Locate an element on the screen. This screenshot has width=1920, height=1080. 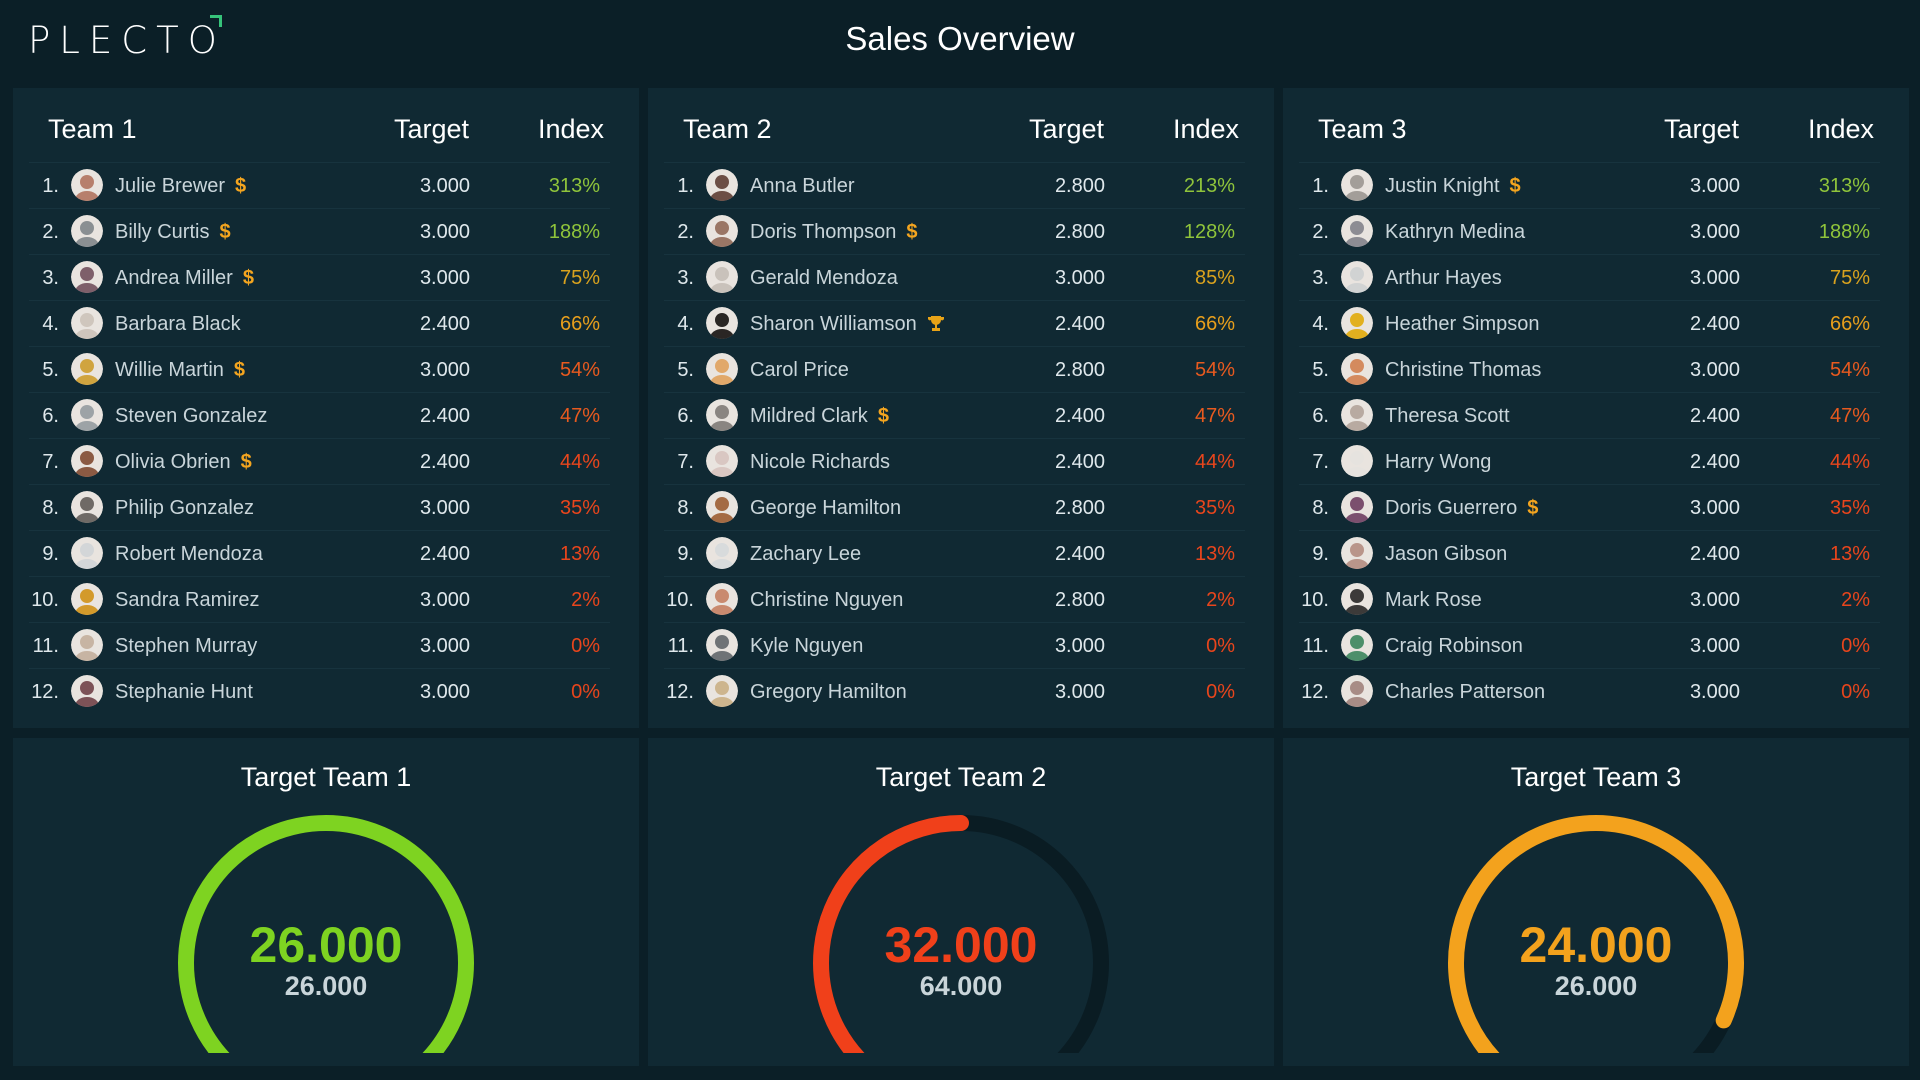
person-name: Harry Wong is located at coordinates (1438, 462).